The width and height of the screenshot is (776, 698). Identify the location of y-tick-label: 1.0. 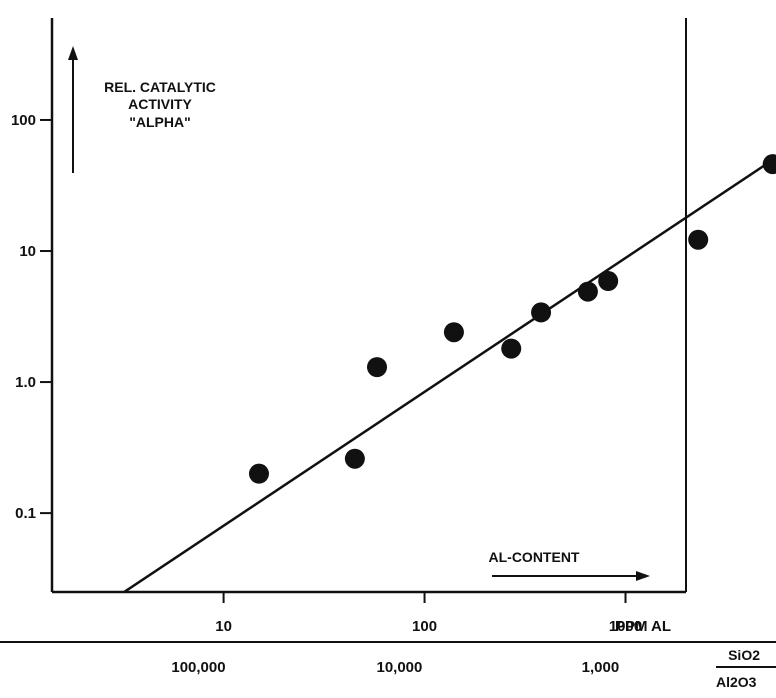
(25, 382).